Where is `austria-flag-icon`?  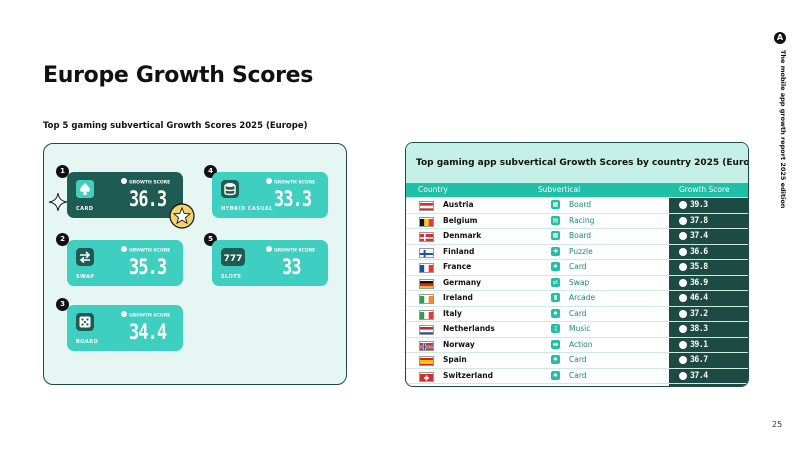 austria-flag-icon is located at coordinates (426, 206).